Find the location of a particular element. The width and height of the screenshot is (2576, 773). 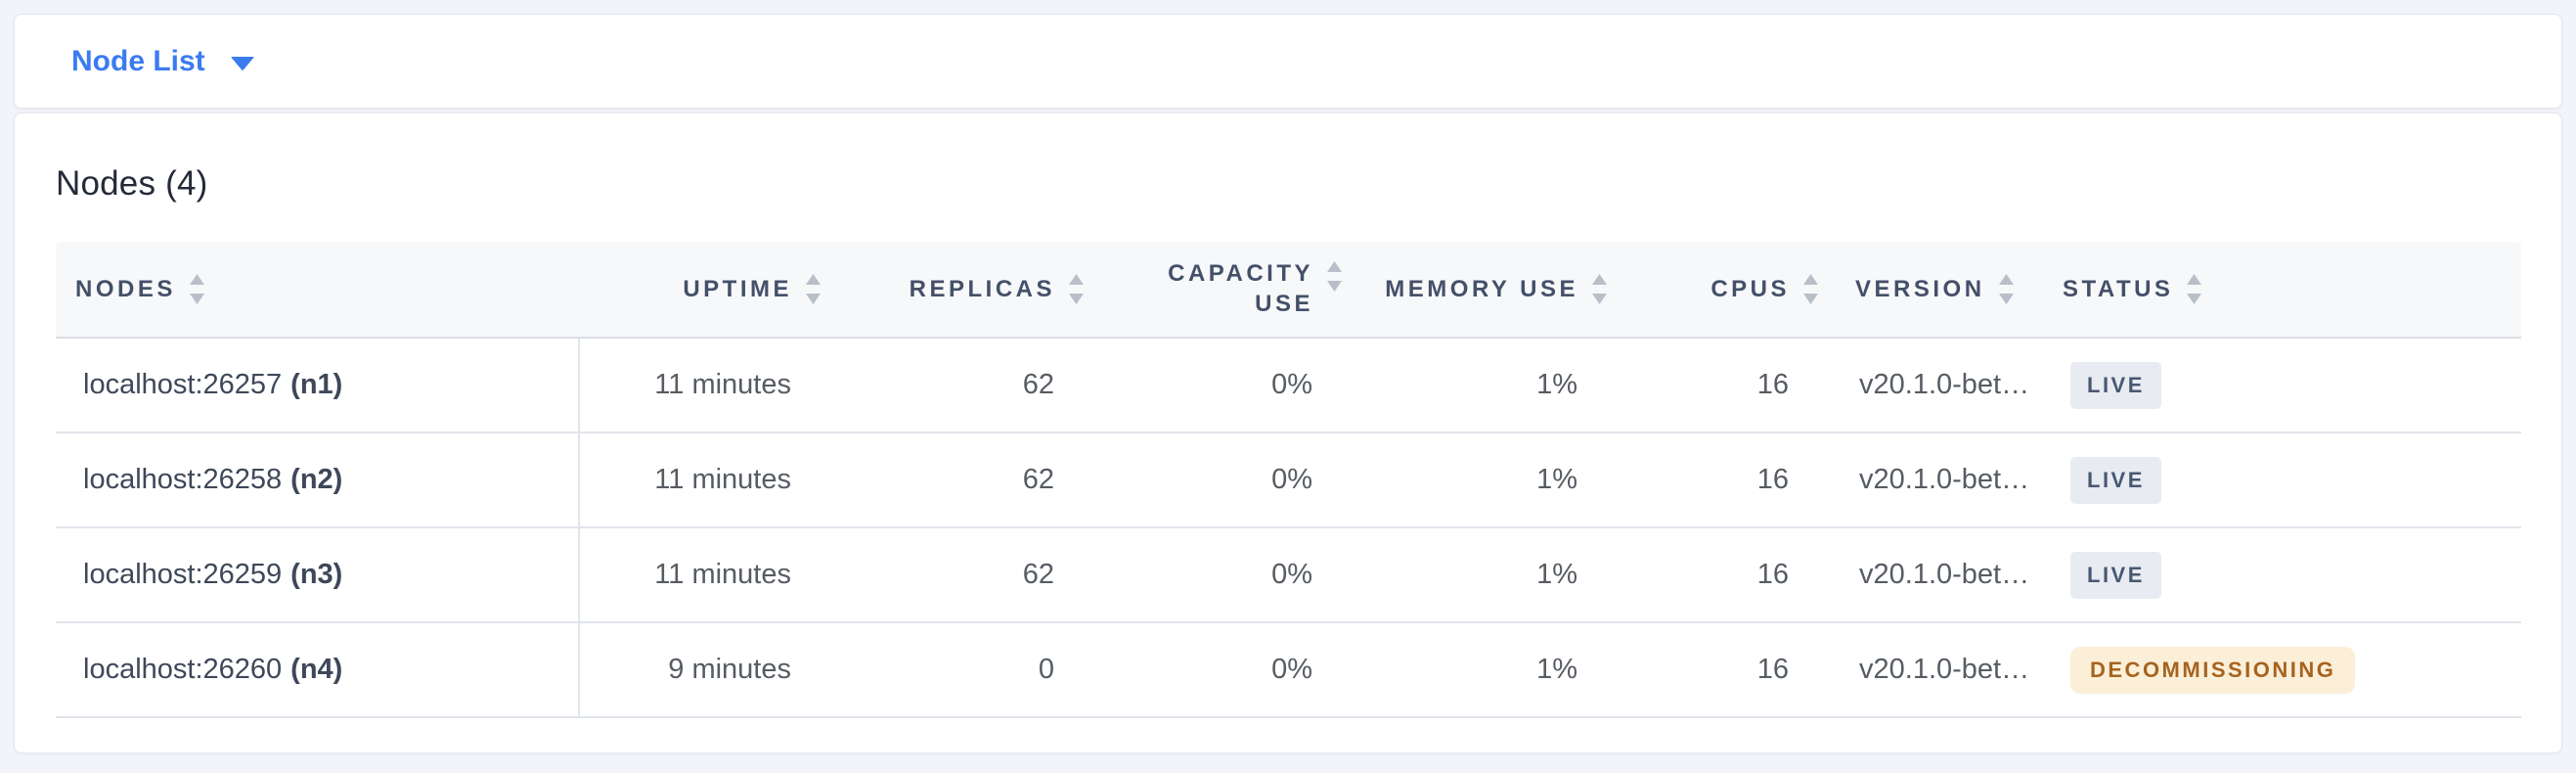

status-badge: DECOMMISSIONING is located at coordinates (2213, 670).